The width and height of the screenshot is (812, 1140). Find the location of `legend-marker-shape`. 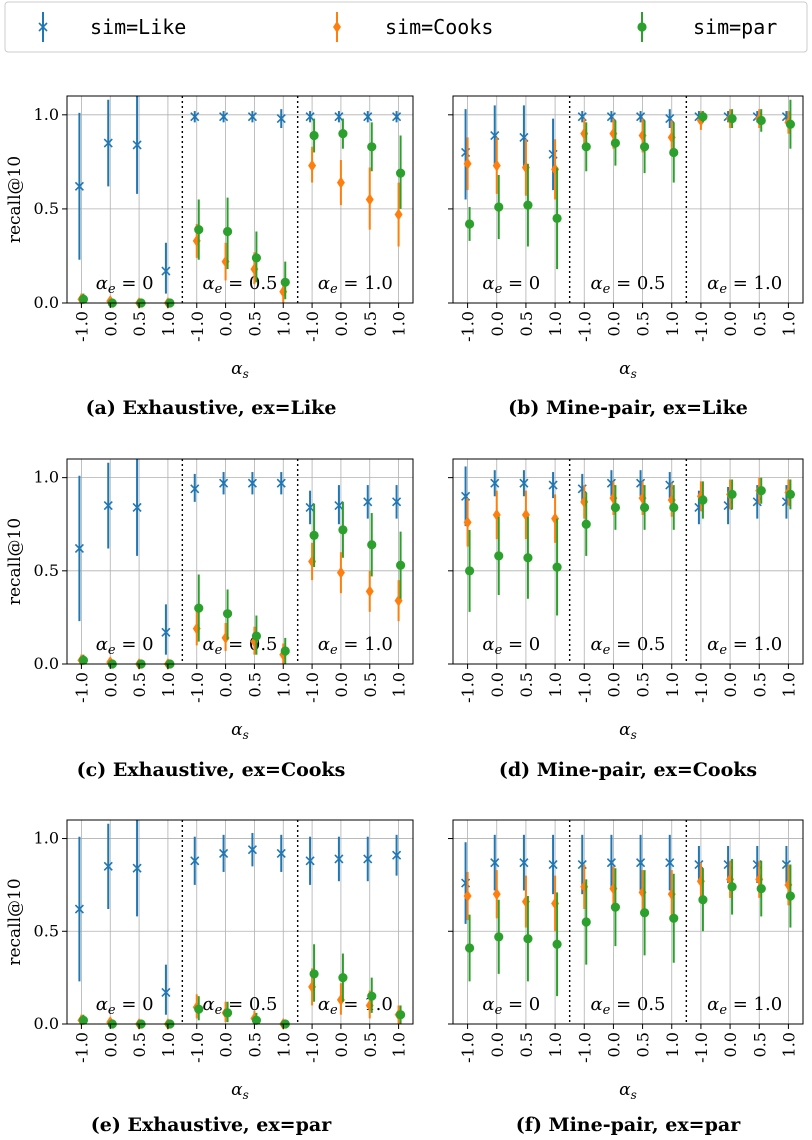

legend-marker-shape is located at coordinates (337, 27).